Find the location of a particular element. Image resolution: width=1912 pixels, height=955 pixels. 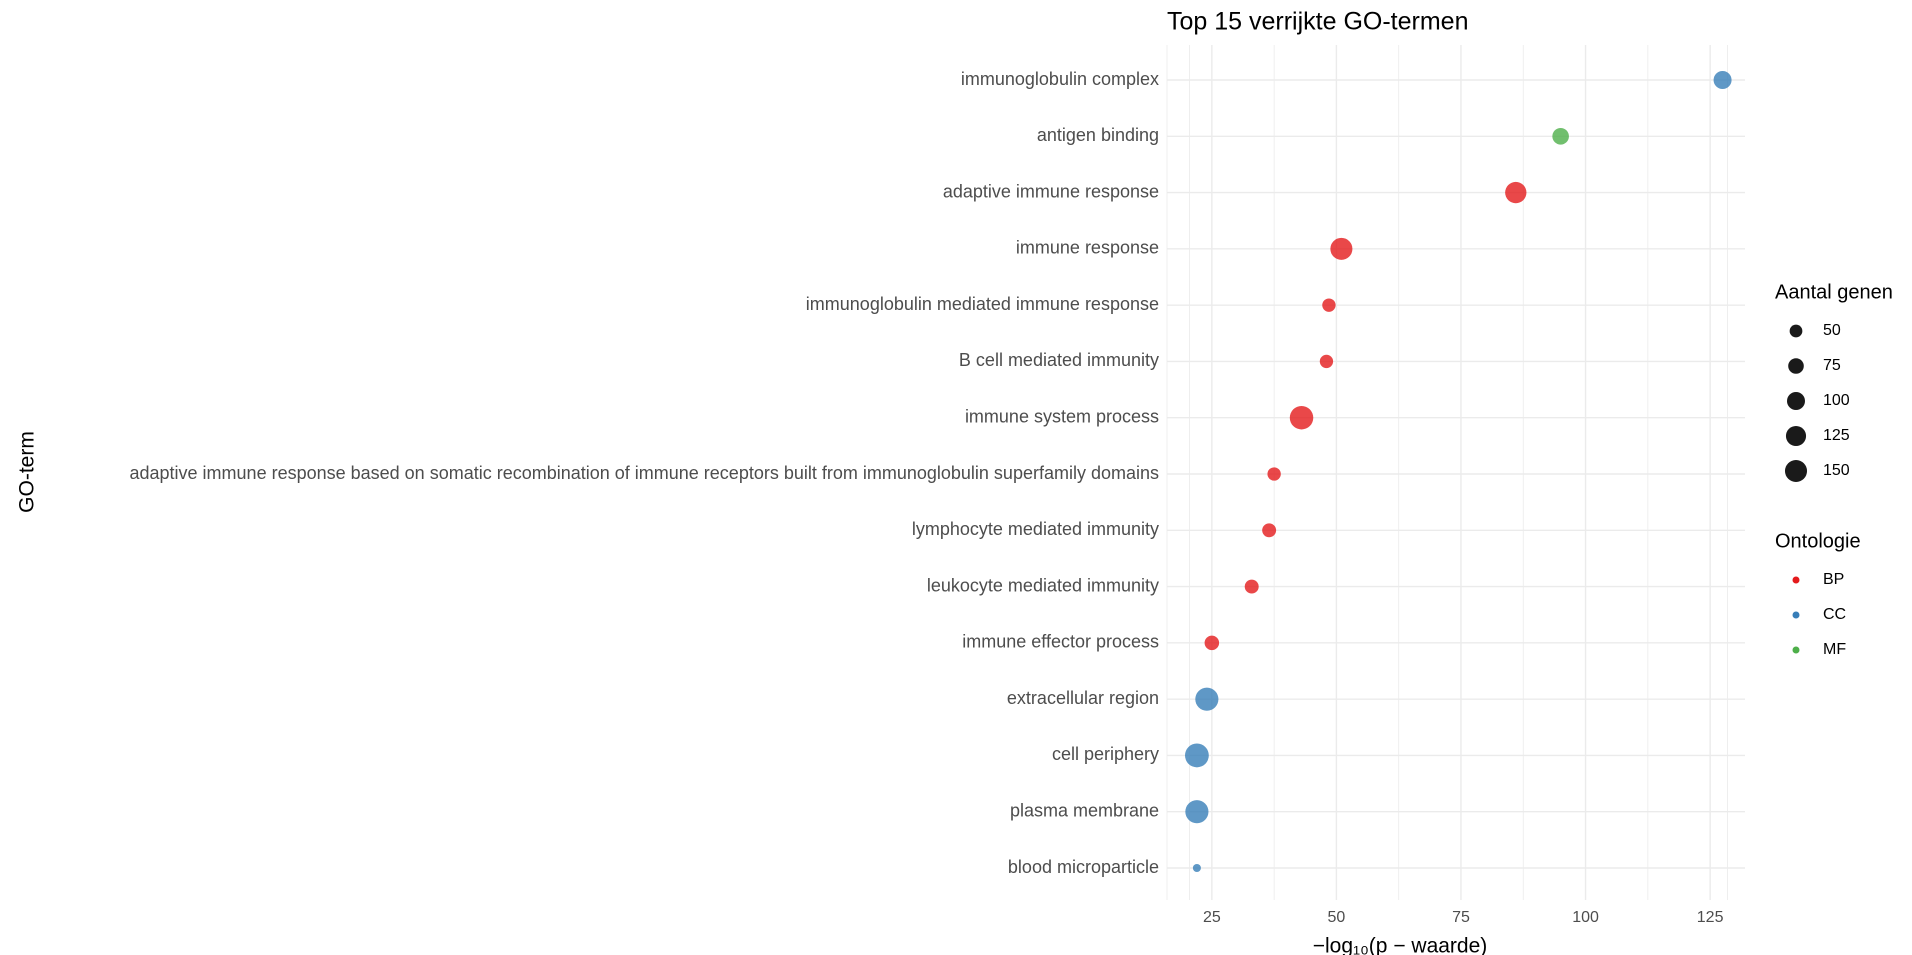

y-tick-label: immune response is located at coordinates (1087, 248).